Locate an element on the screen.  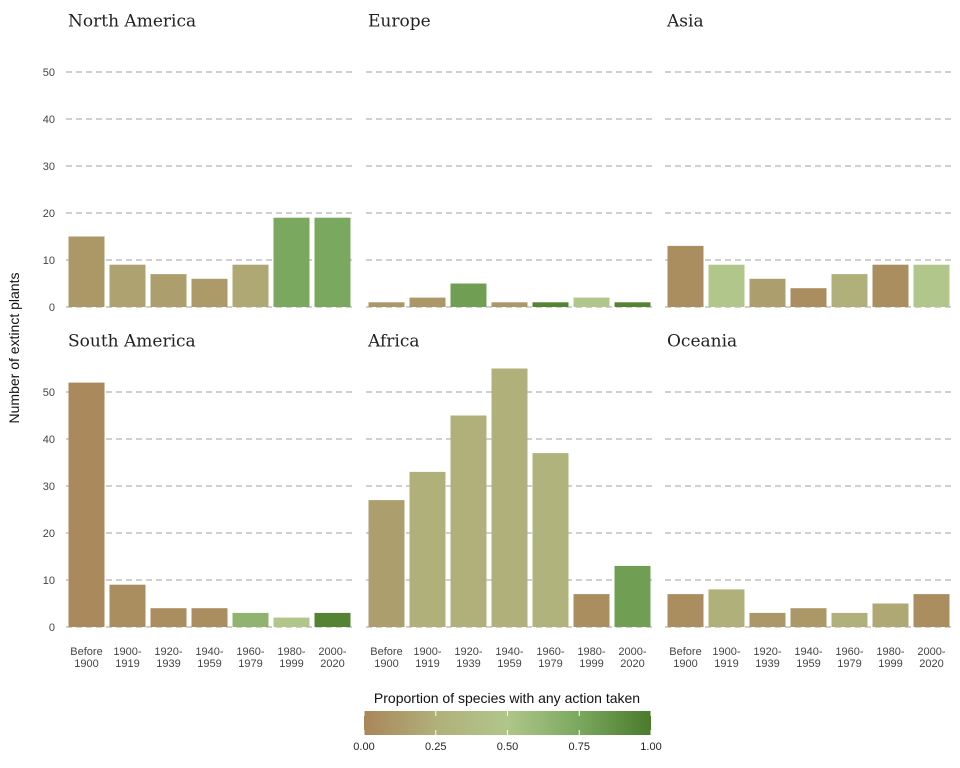
legend-tick-label: 0.25 is located at coordinates (435, 747).